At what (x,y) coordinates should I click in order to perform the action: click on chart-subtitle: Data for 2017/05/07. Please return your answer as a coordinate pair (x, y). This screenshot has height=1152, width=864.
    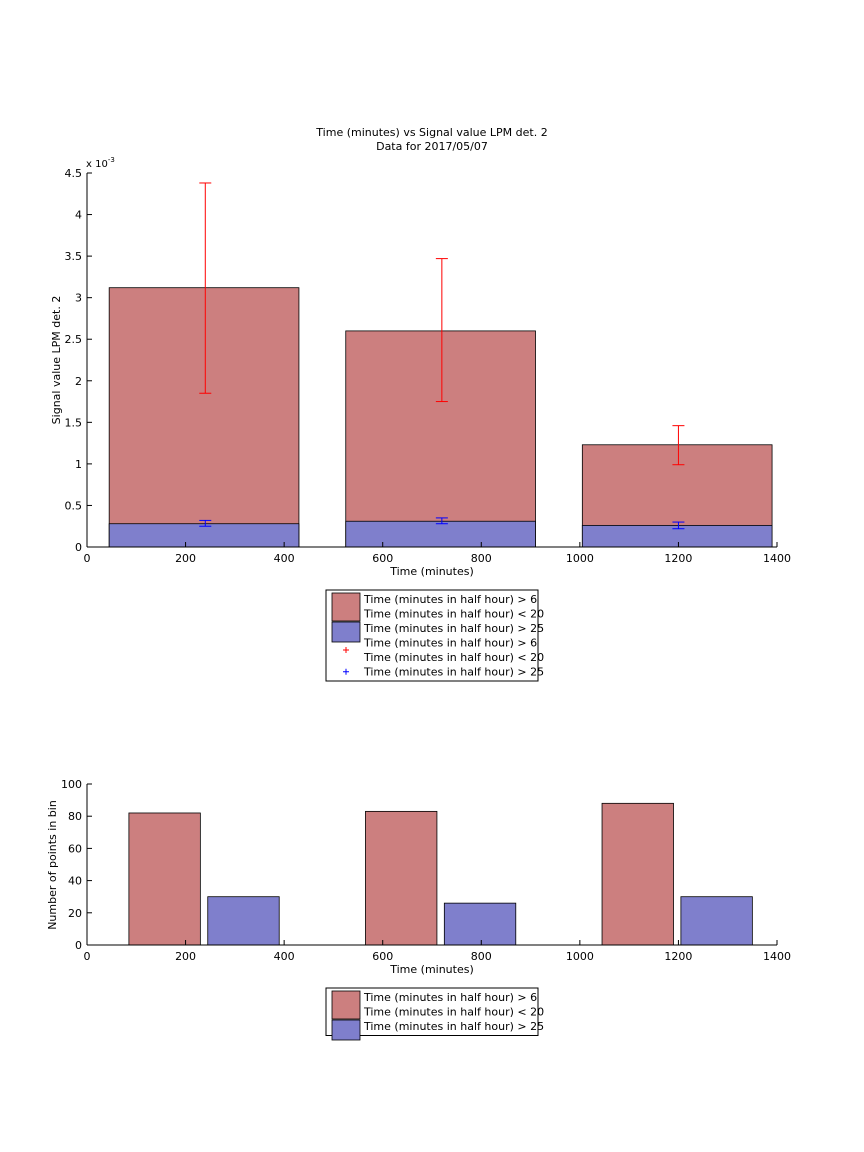
    Looking at the image, I should click on (432, 146).